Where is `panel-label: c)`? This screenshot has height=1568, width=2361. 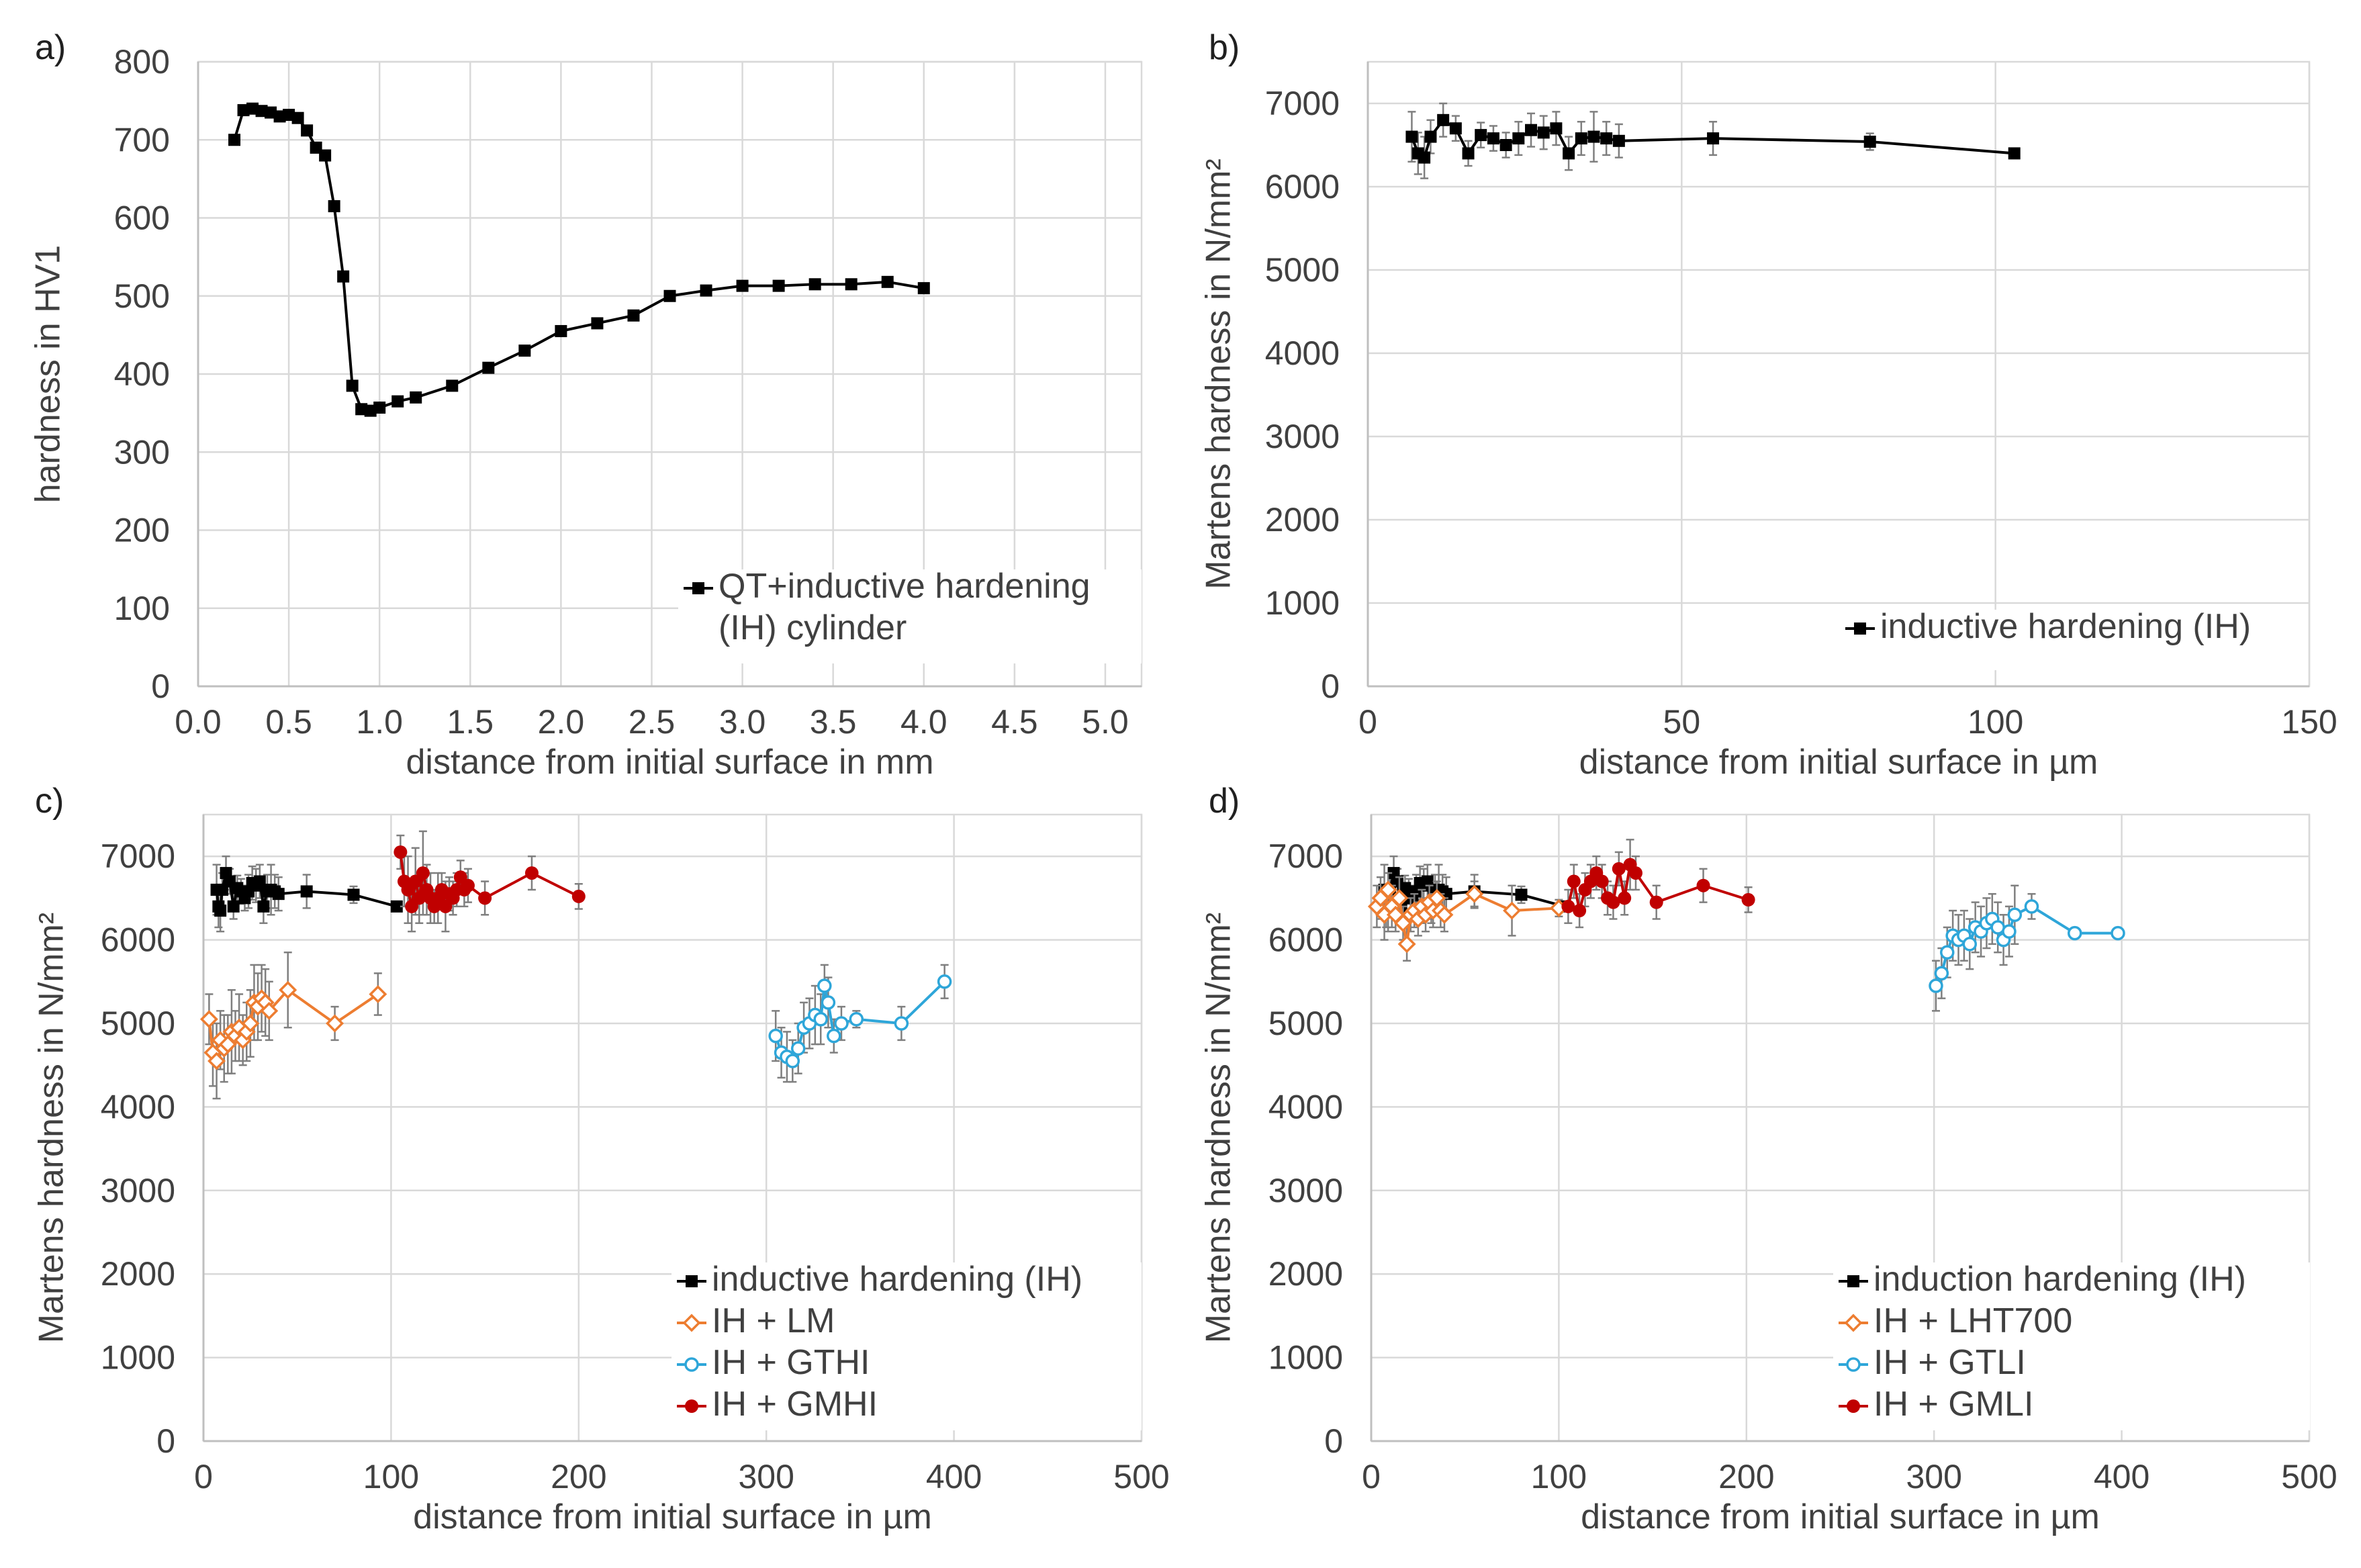
panel-label: c) is located at coordinates (49, 801).